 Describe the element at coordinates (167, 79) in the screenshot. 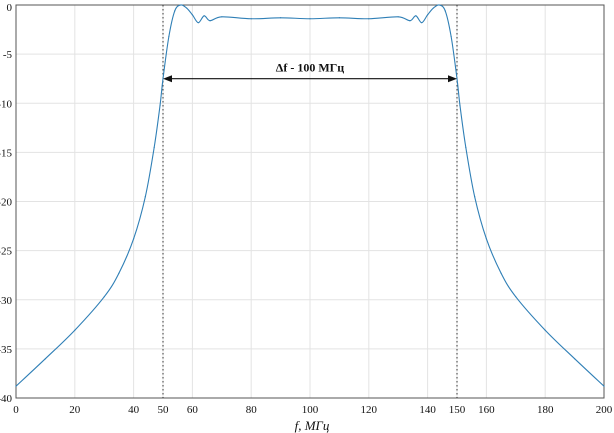

I see `bandwidth-arrow-left-head` at that location.